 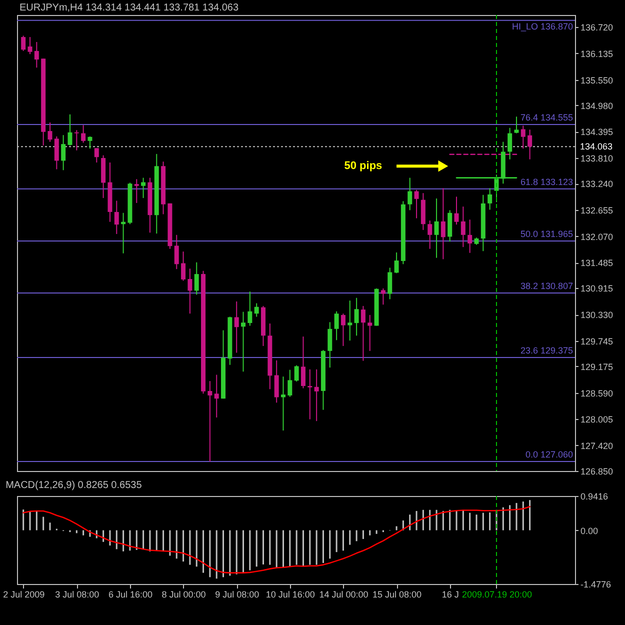 What do you see at coordinates (597, 105) in the screenshot?
I see `y-tick-label: 134.980` at bounding box center [597, 105].